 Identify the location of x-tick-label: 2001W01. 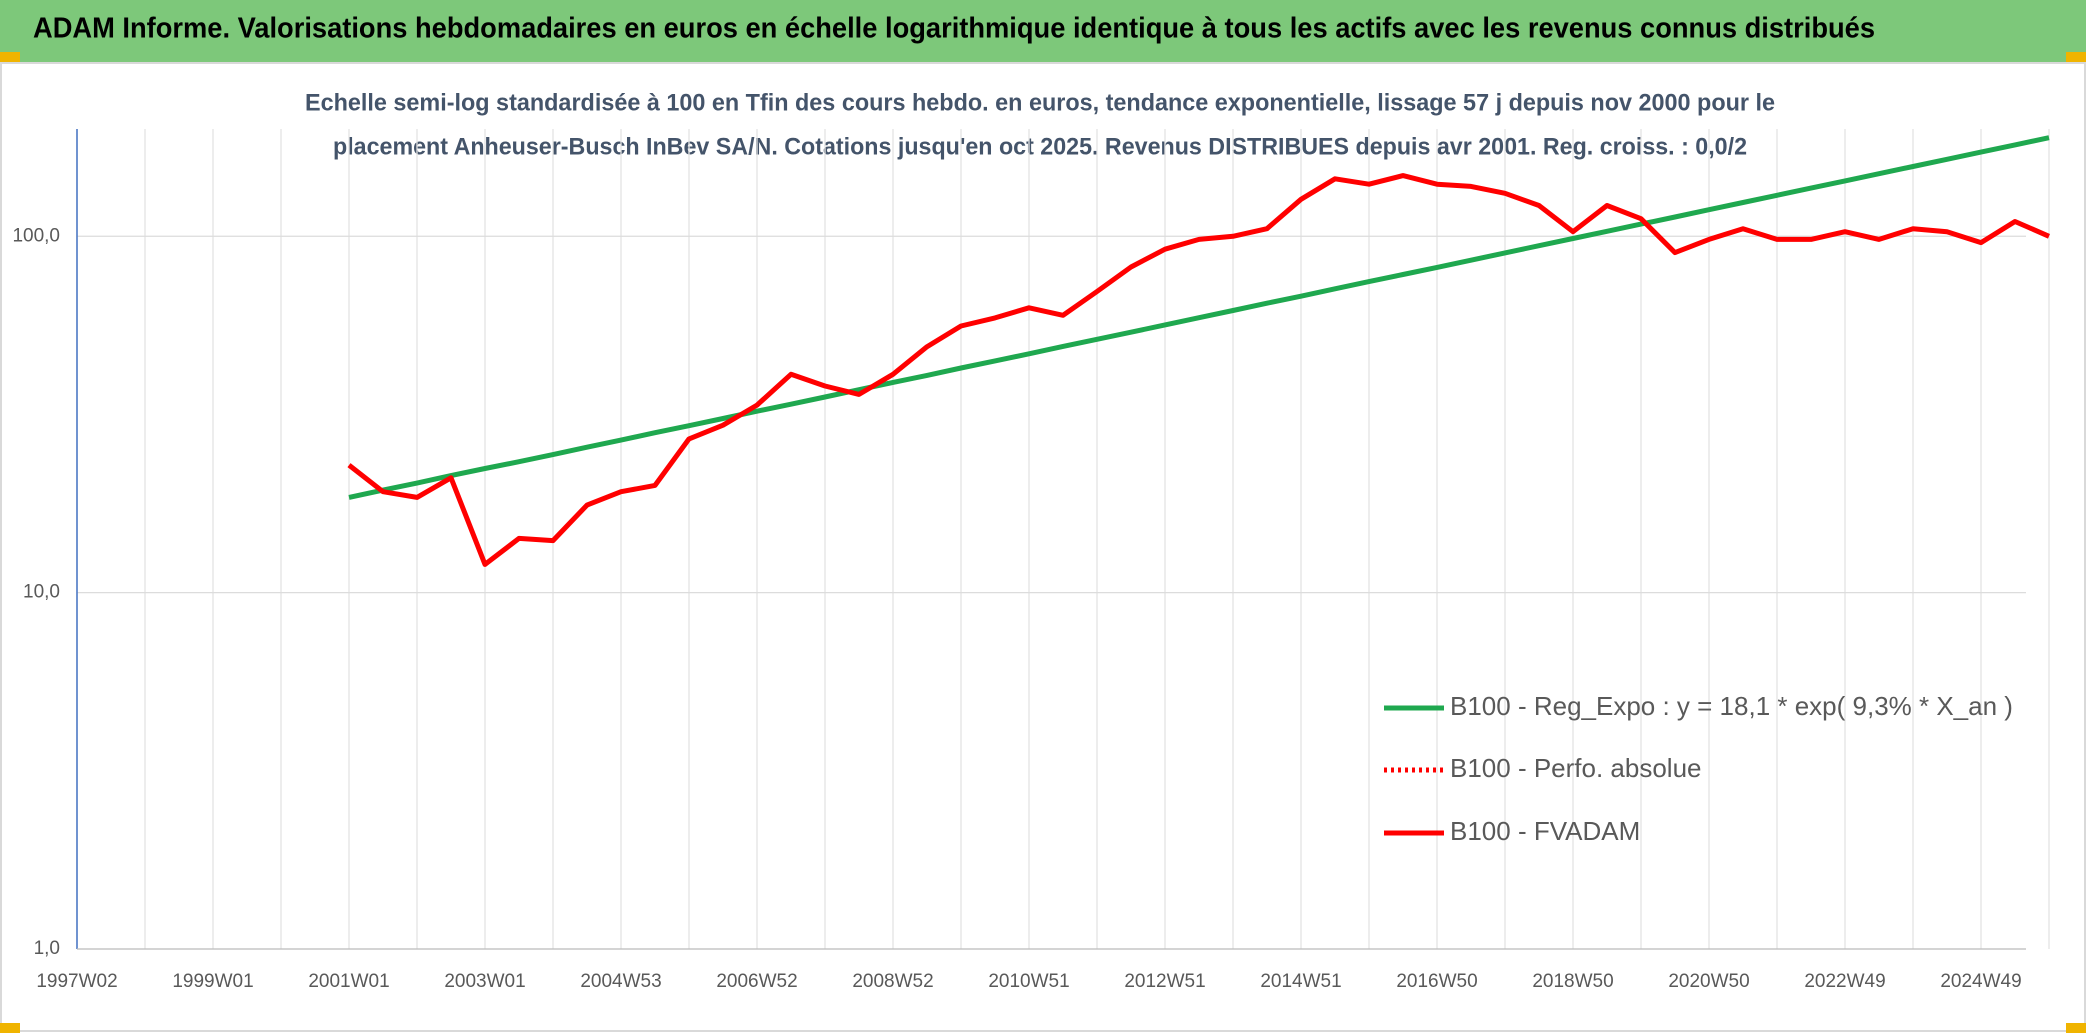
(348, 981).